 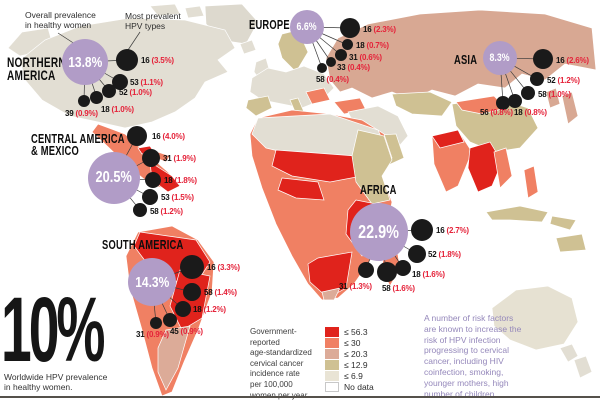 What do you see at coordinates (481, 105) in the screenshot?
I see `map-mongolia` at bounding box center [481, 105].